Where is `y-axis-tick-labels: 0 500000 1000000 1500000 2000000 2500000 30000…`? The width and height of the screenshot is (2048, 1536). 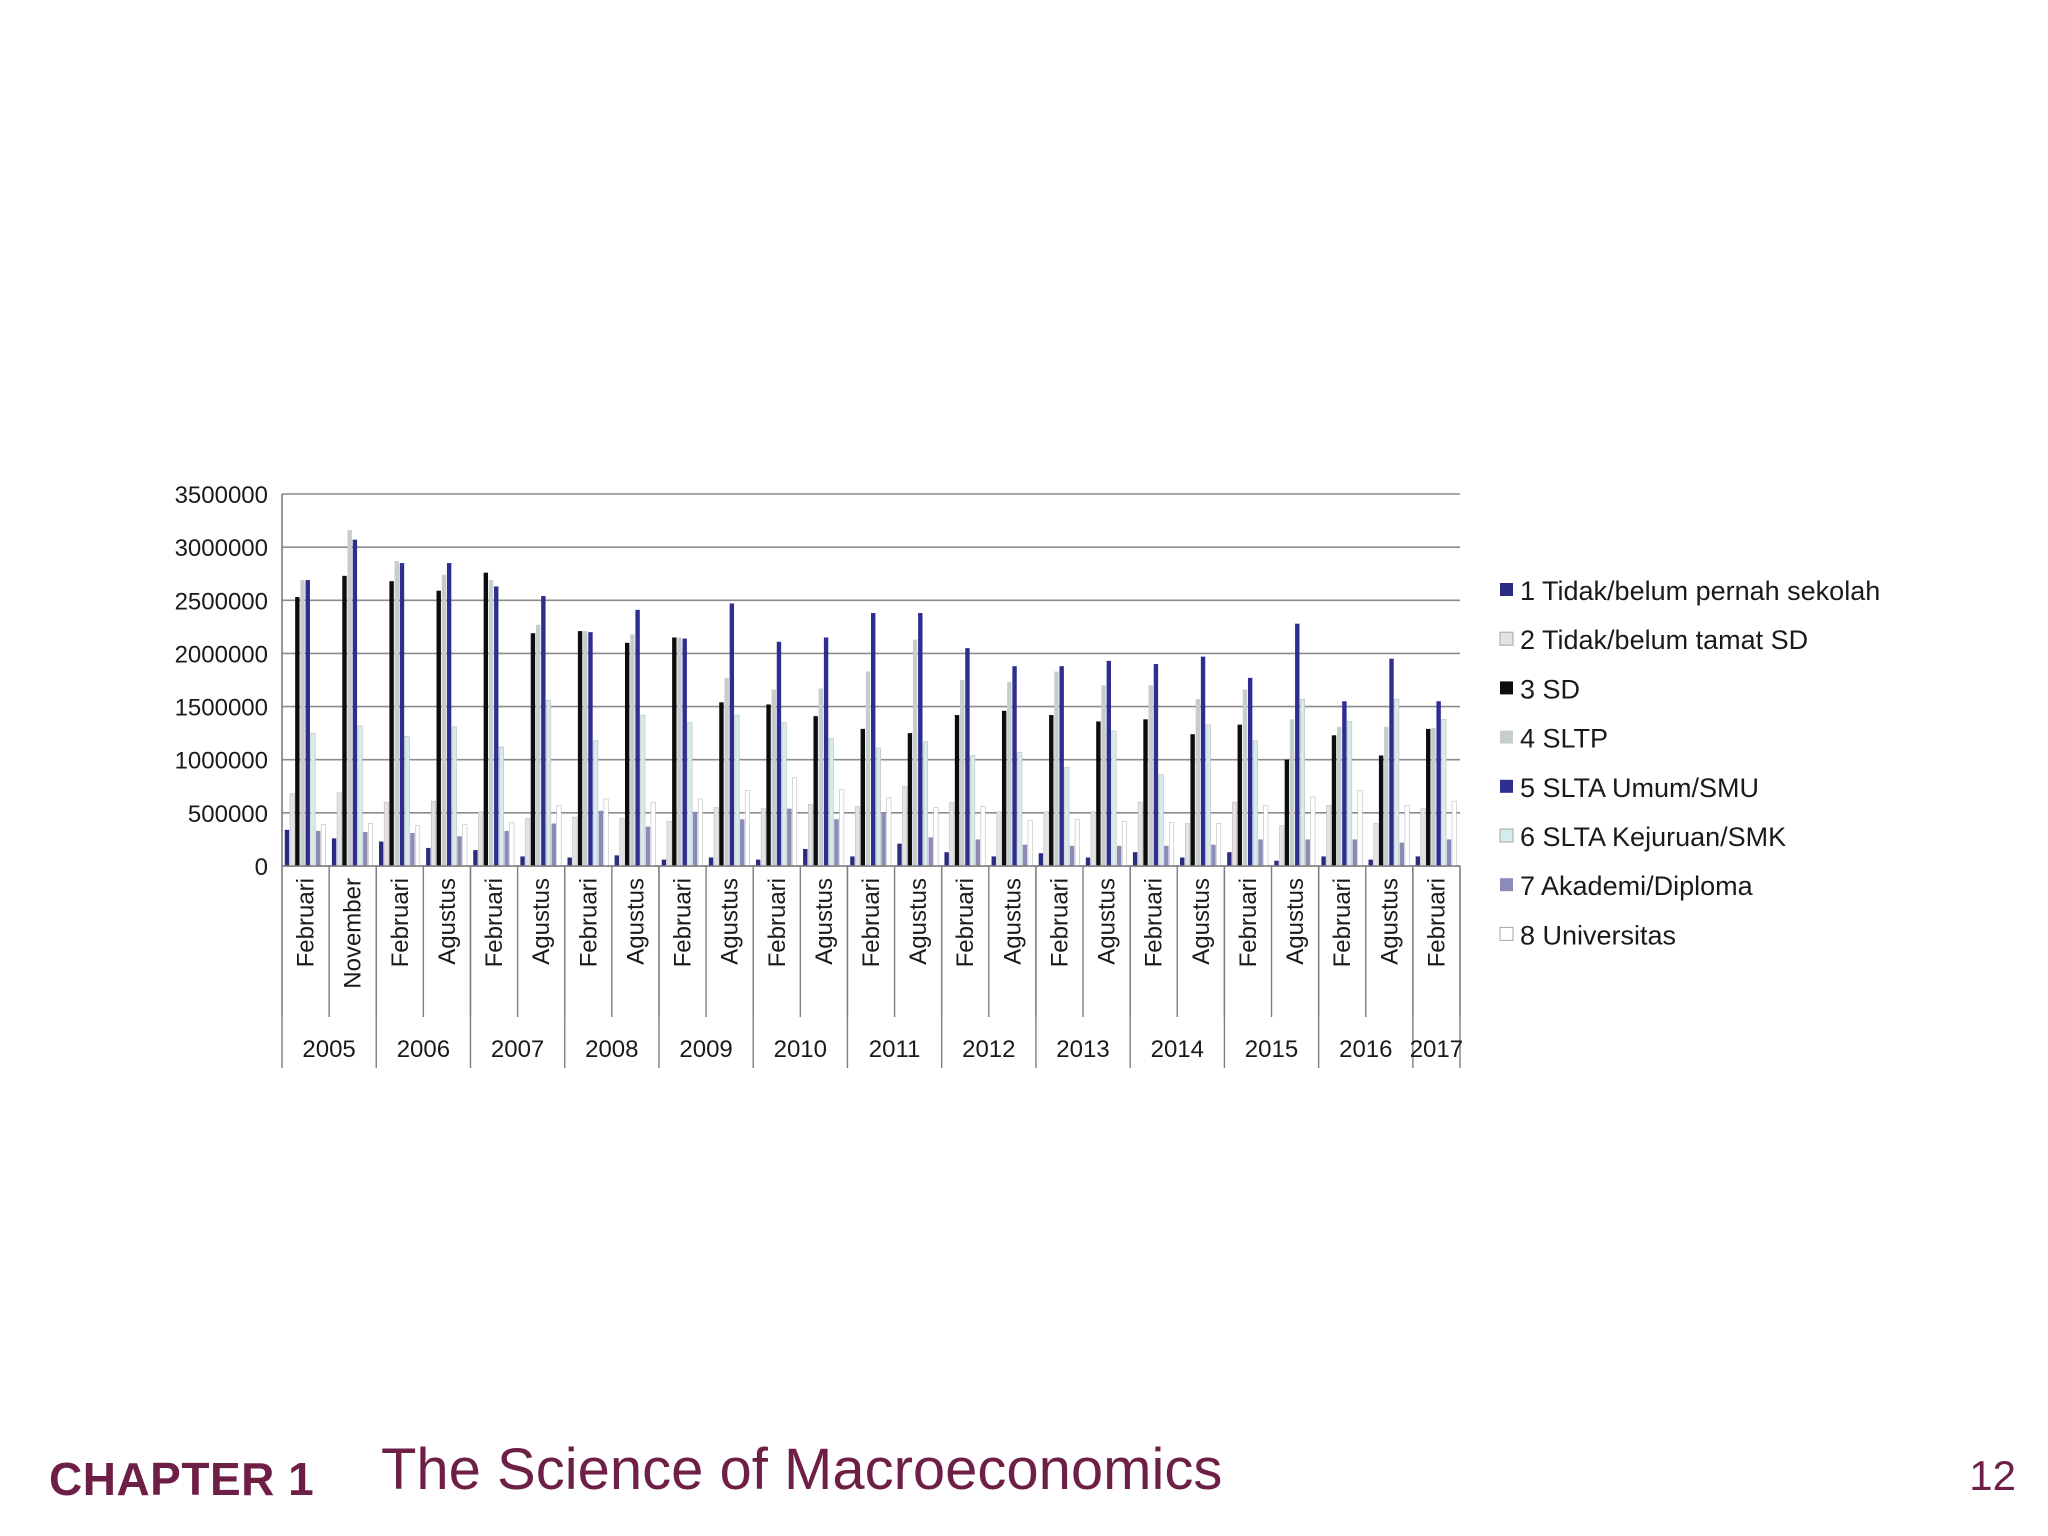 y-axis-tick-labels: 0 500000 1000000 1500000 2000000 2500000 30000… is located at coordinates (221, 681).